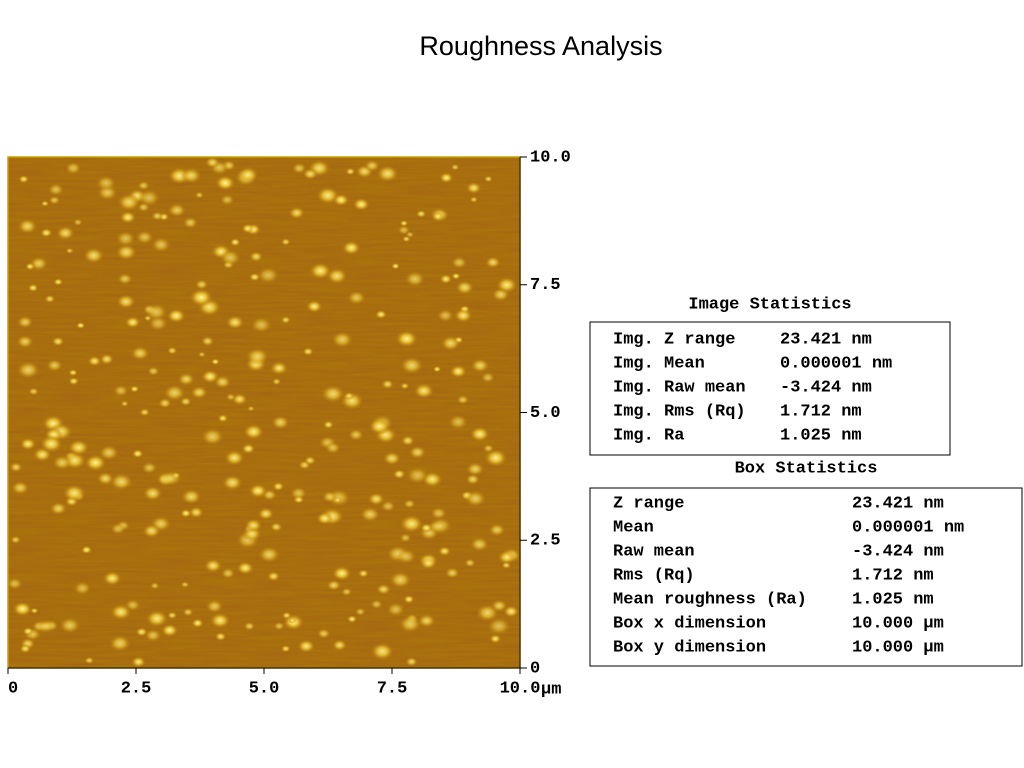 Image resolution: width=1024 pixels, height=768 pixels. What do you see at coordinates (535, 668) in the screenshot?
I see `y-tick-label: 0` at bounding box center [535, 668].